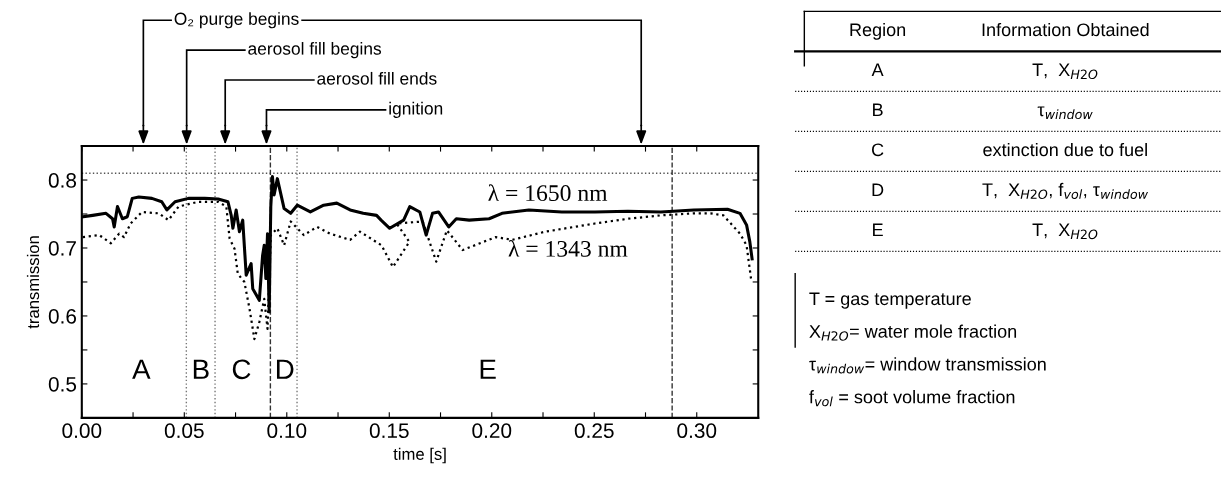  Describe the element at coordinates (62, 384) in the screenshot. I see `y-tick-label: 0.5` at that location.